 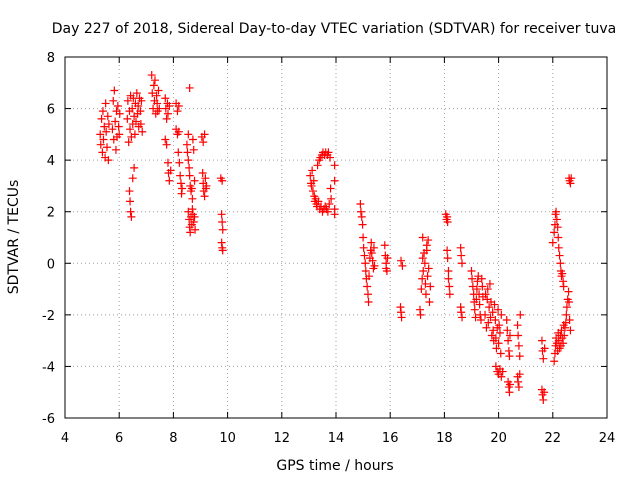 I want to click on y-tick-label: 0, so click(x=51, y=264).